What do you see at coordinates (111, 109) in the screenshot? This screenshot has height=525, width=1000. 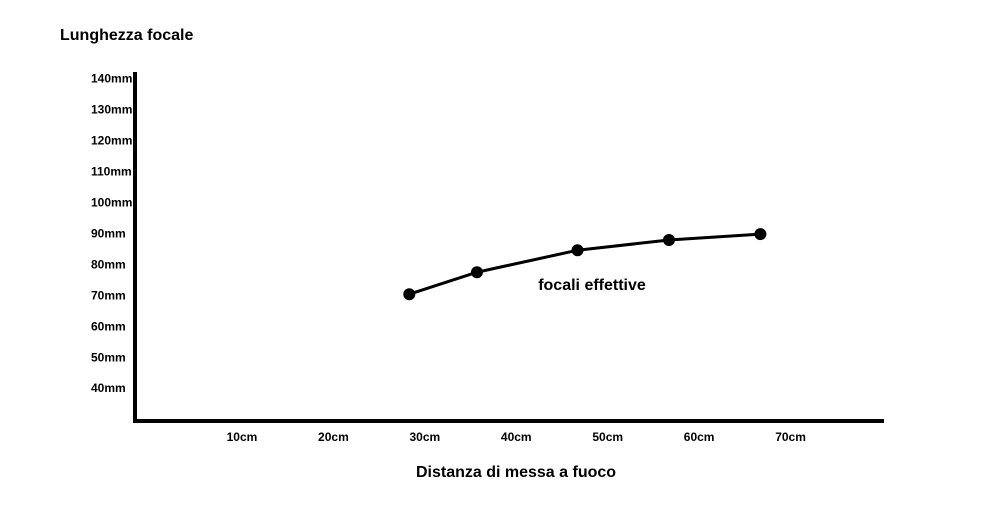 I see `y-tick-label: 130mm` at bounding box center [111, 109].